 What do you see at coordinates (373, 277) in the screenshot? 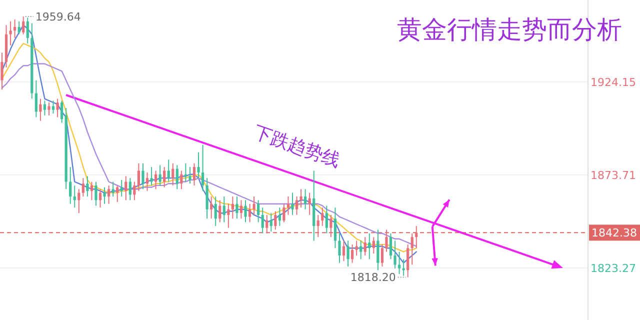
I see `annotation: 1818.20` at bounding box center [373, 277].